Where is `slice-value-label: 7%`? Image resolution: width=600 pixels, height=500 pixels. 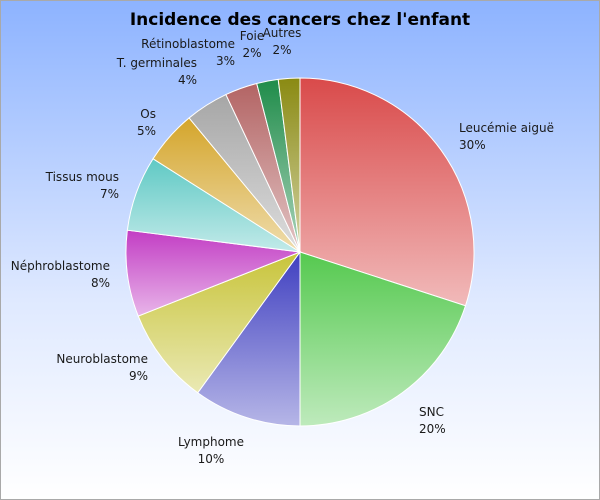
slice-value-label: 7% is located at coordinates (109, 194).